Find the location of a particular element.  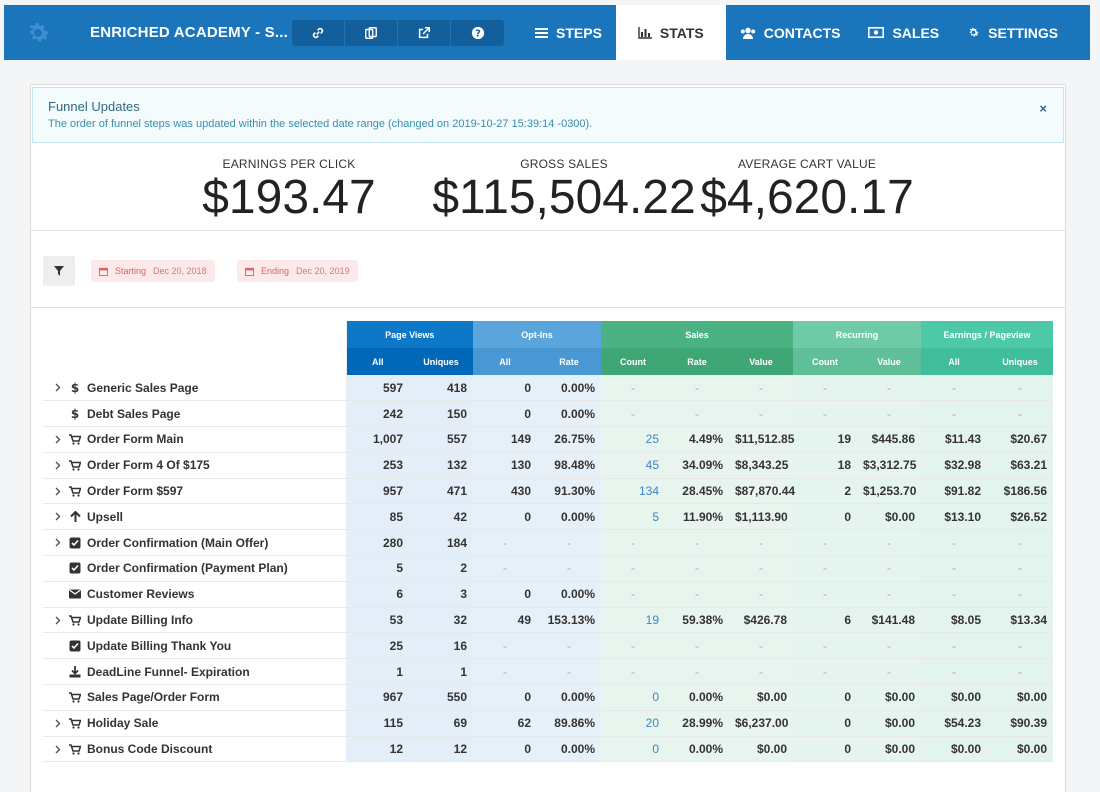

download-icon is located at coordinates (75, 671).